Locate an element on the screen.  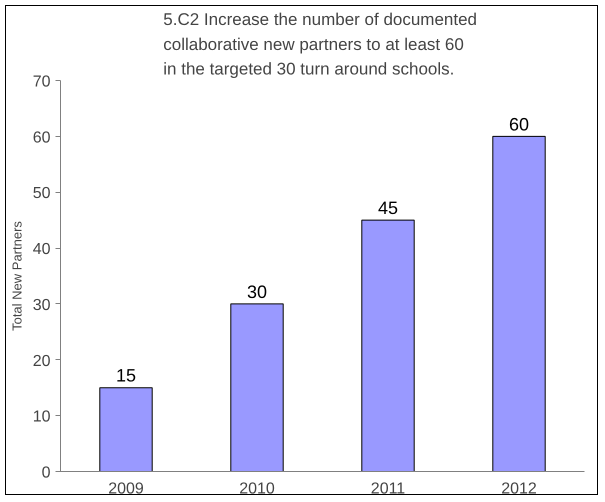
y-tick-label: 30 is located at coordinates (41, 305).